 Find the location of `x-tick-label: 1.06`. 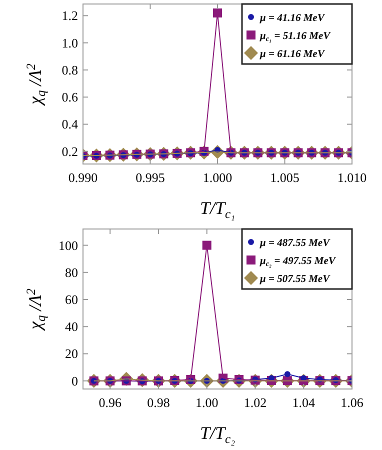

x-tick-label: 1.06 is located at coordinates (352, 402).